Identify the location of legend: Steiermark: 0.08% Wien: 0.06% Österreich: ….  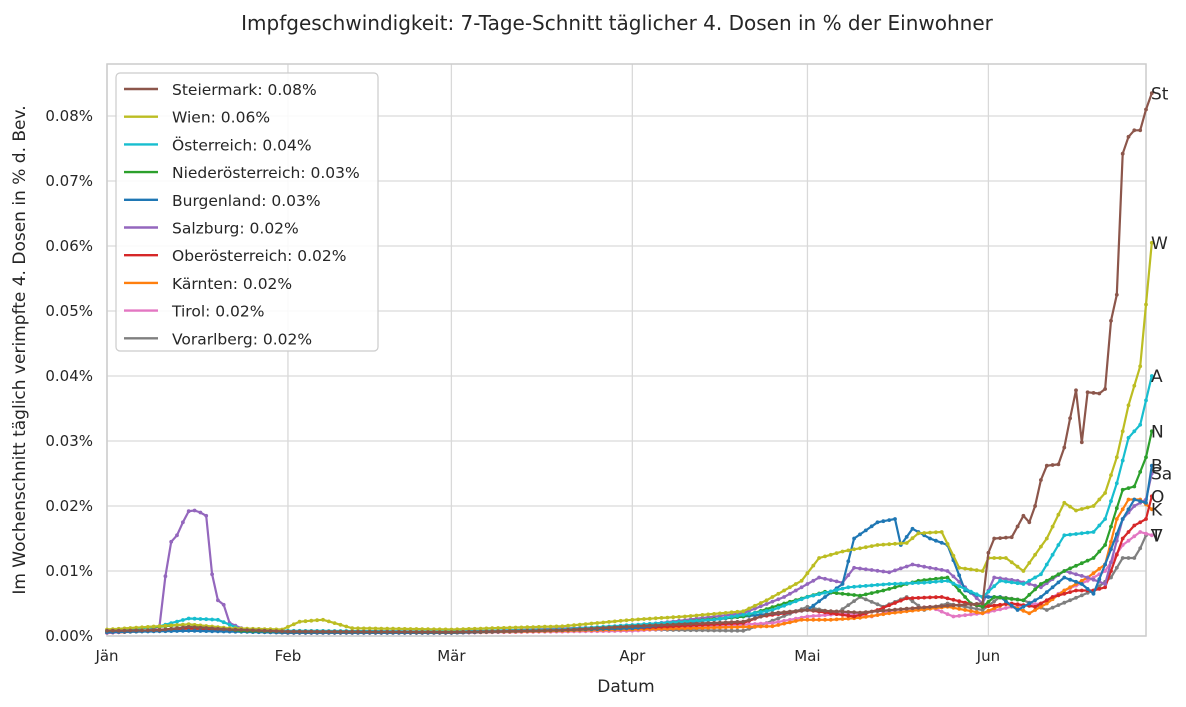
(247, 212).